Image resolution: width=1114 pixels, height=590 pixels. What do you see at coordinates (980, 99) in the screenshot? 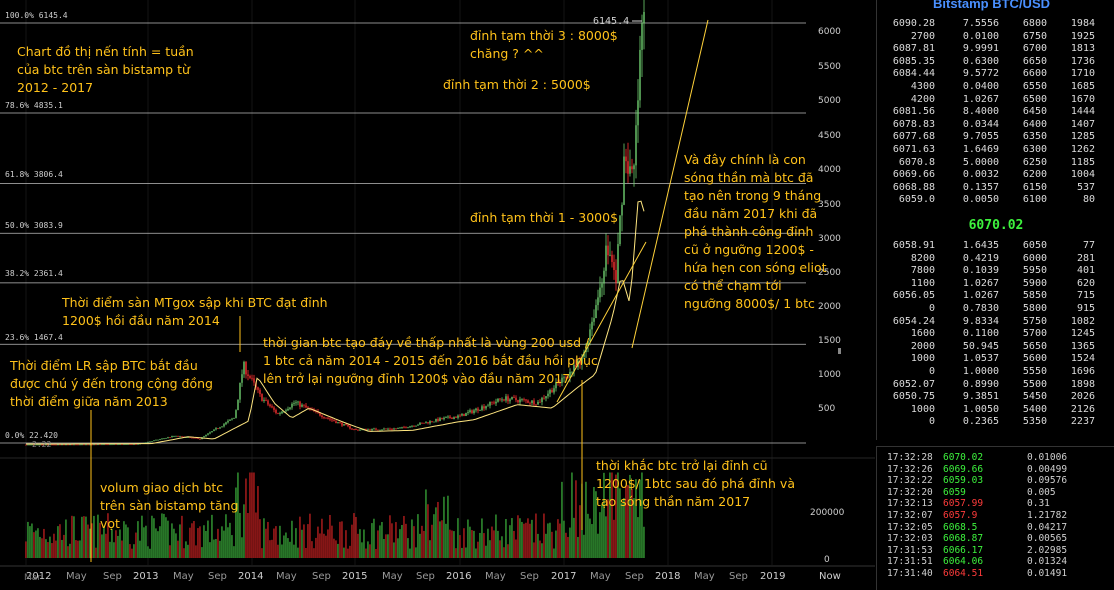
I see `ask-cell: 1.0267` at bounding box center [980, 99].